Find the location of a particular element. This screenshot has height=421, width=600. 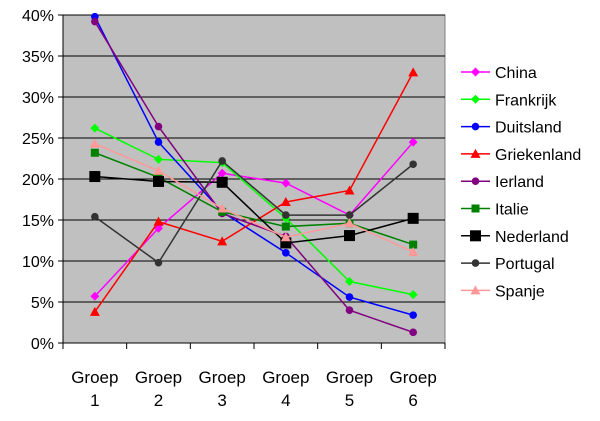

x-tick-label: Groep 2 is located at coordinates (158, 389).